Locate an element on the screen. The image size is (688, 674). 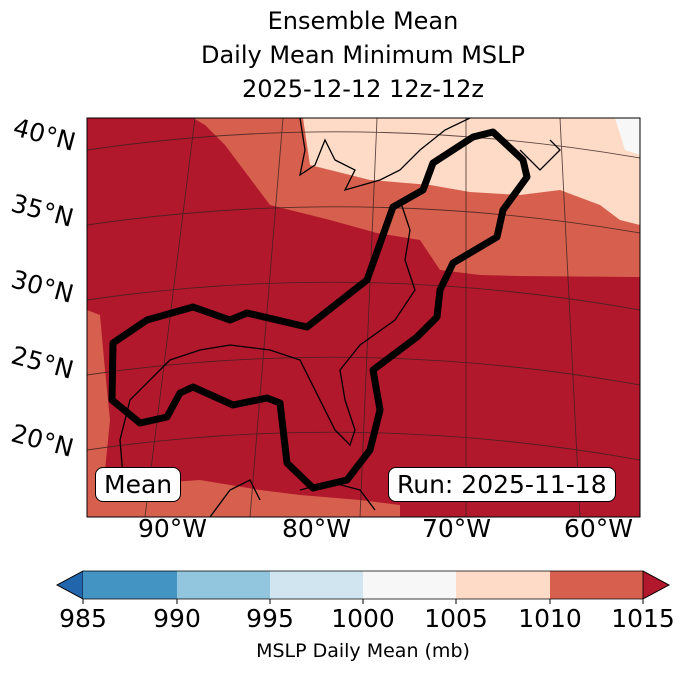
lon-label-90w: 90°W is located at coordinates (173, 528).